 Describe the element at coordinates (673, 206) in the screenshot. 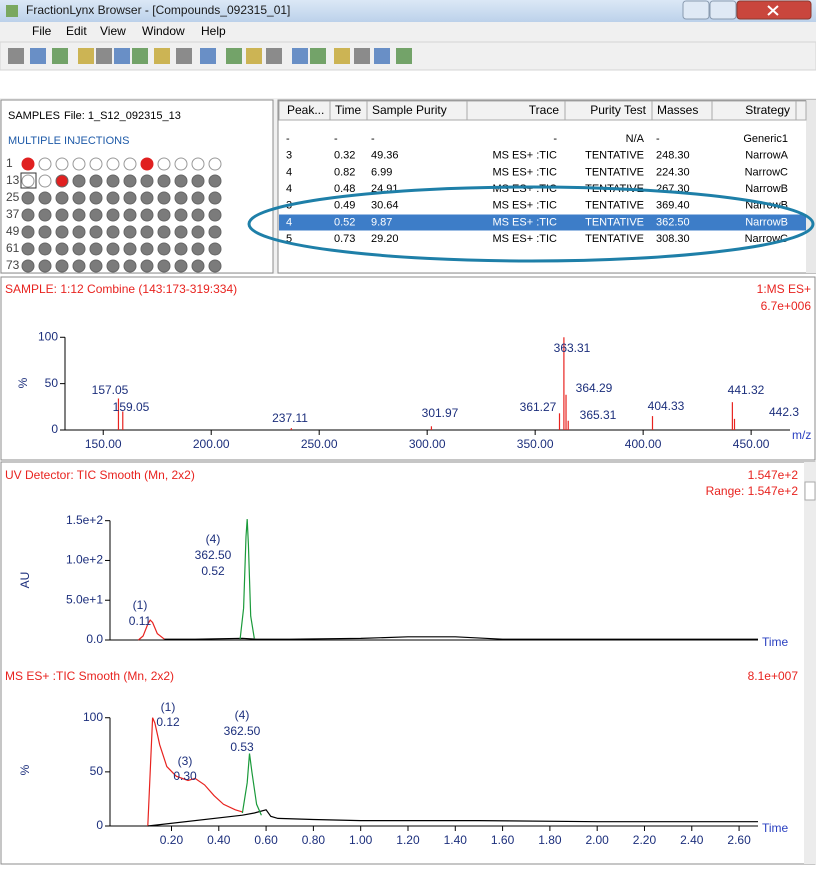

I see `table-cell: 369.40` at that location.